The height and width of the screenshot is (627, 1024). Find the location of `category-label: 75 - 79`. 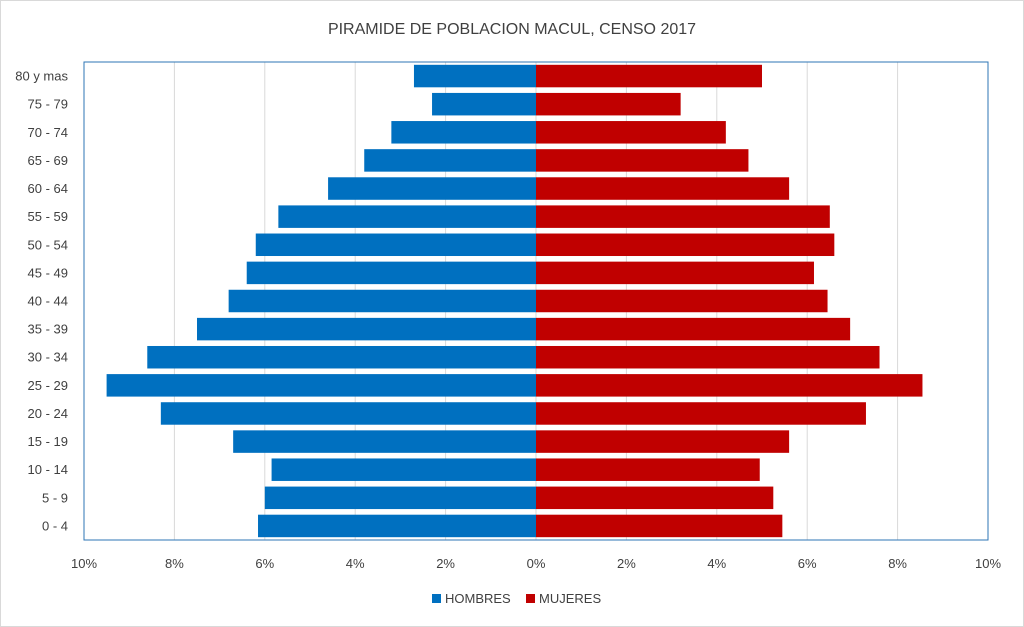

category-label: 75 - 79 is located at coordinates (48, 104).